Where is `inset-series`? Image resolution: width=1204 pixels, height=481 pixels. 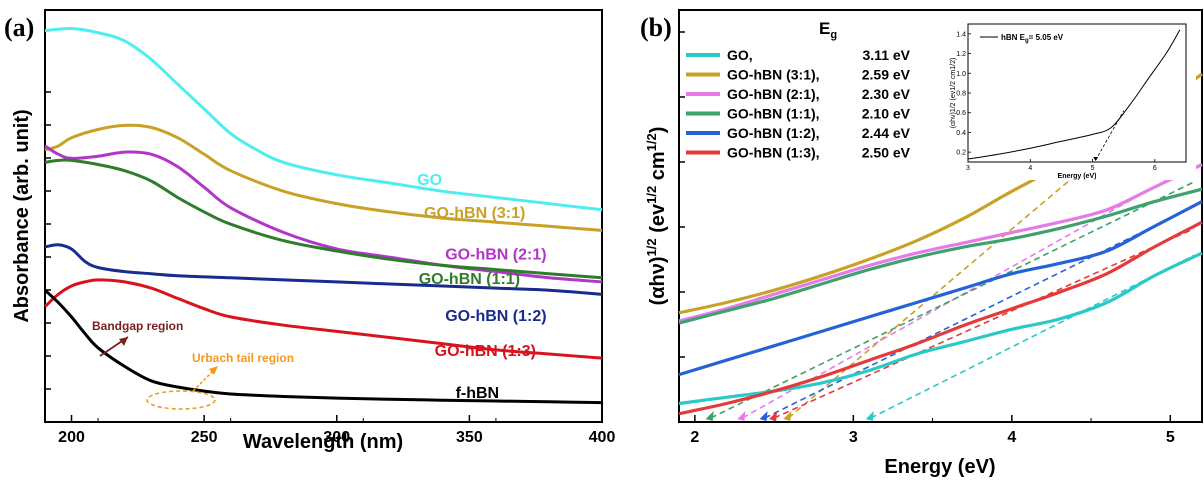
inset-series is located at coordinates (1074, 95).